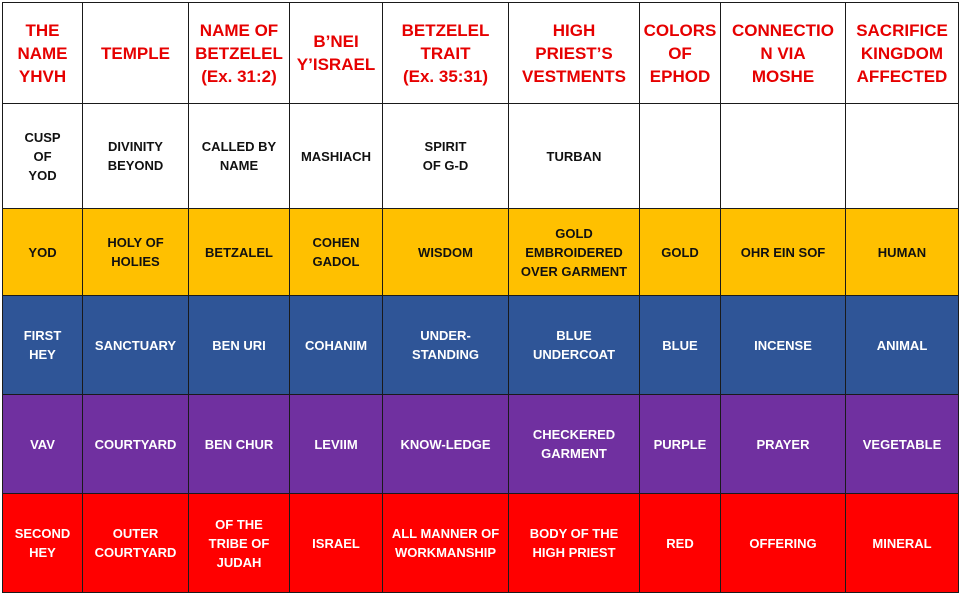 Image resolution: width=960 pixels, height=608 pixels. Describe the element at coordinates (336, 543) in the screenshot. I see `table-cell: ISRAEL` at that location.